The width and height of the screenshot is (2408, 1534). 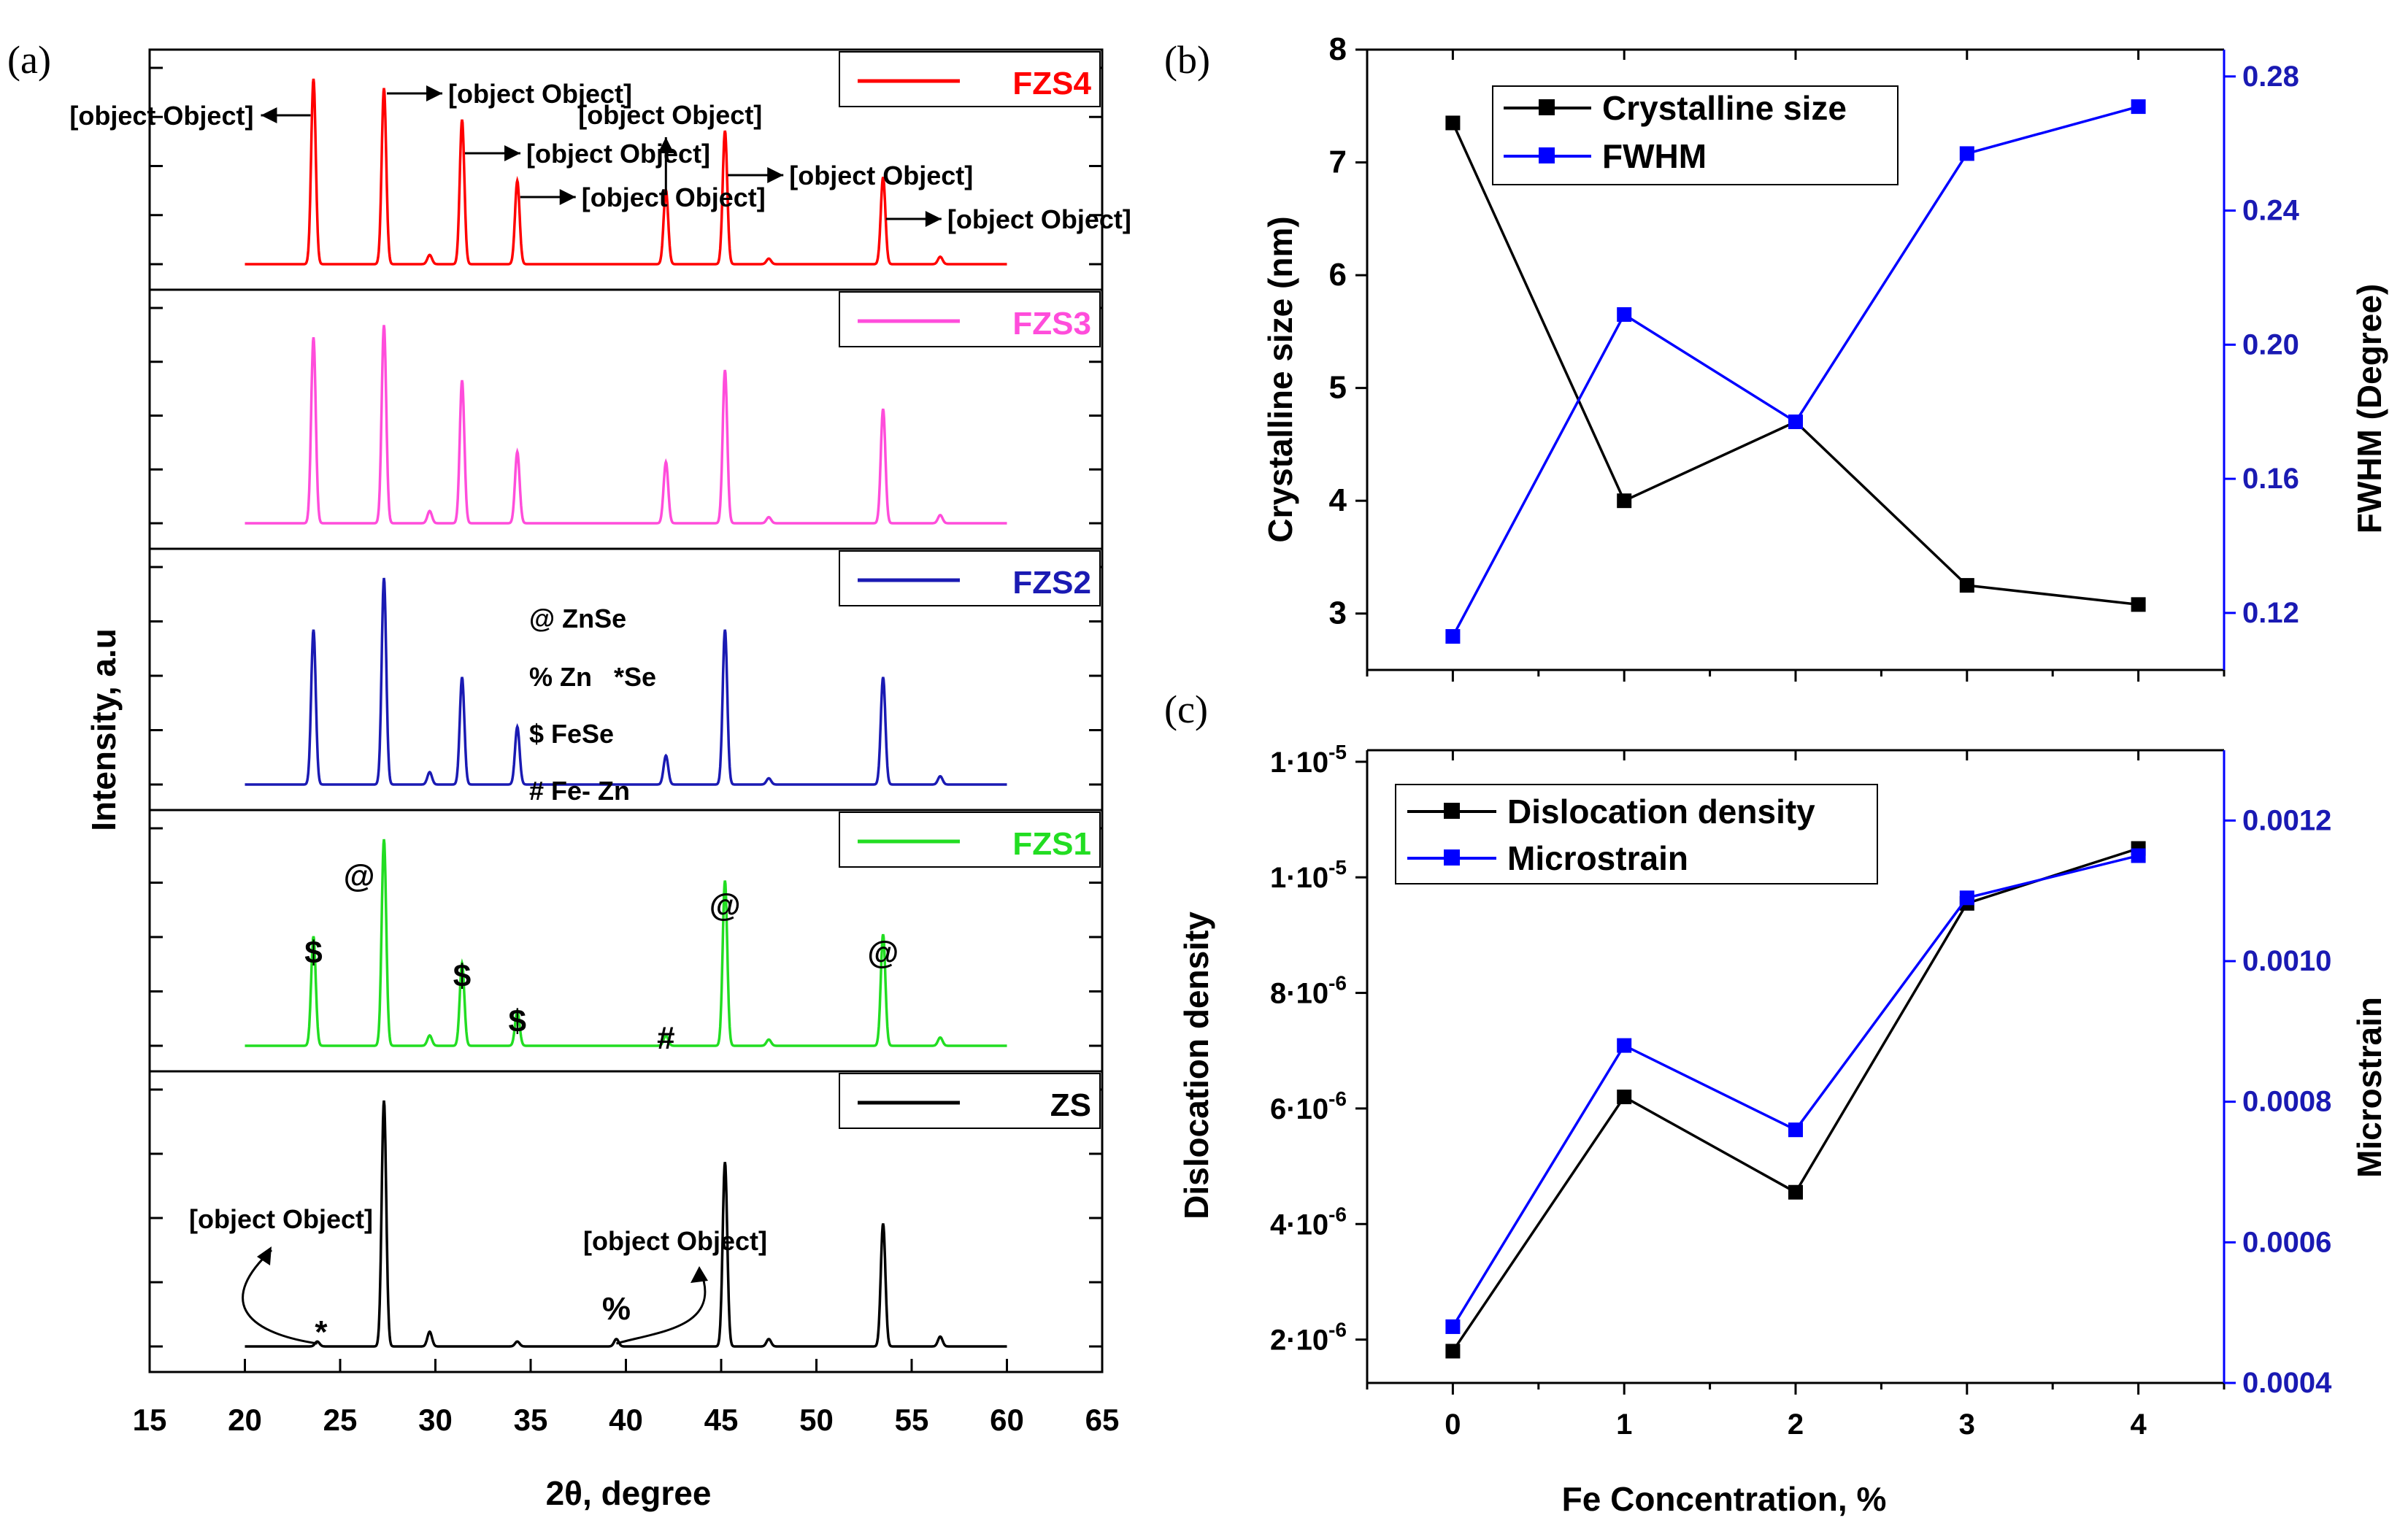 I want to click on xrd-phase-marker: *, so click(x=321, y=1332).